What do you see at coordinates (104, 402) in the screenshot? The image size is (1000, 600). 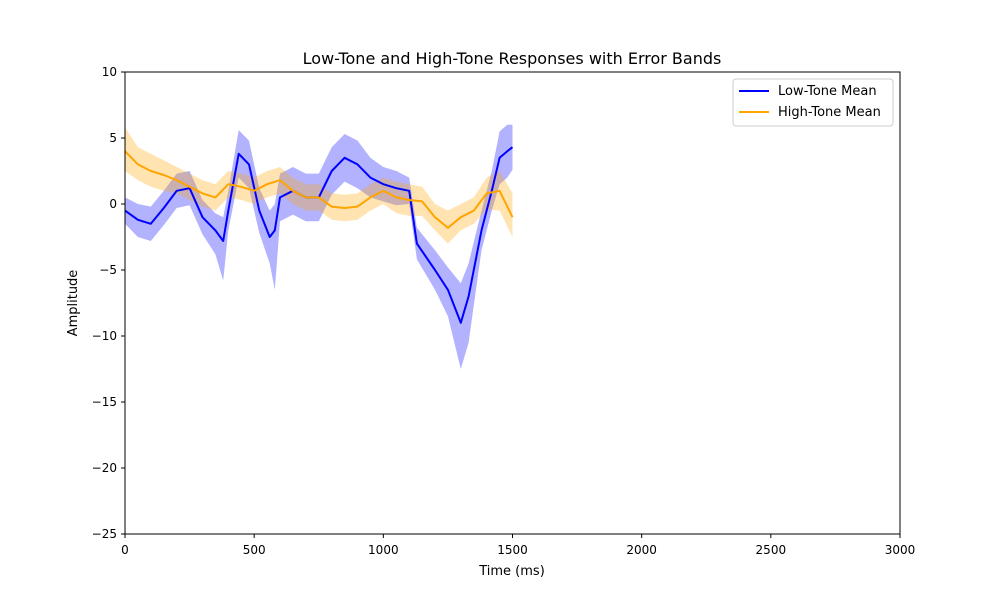 I see `y-tick-label: −15` at bounding box center [104, 402].